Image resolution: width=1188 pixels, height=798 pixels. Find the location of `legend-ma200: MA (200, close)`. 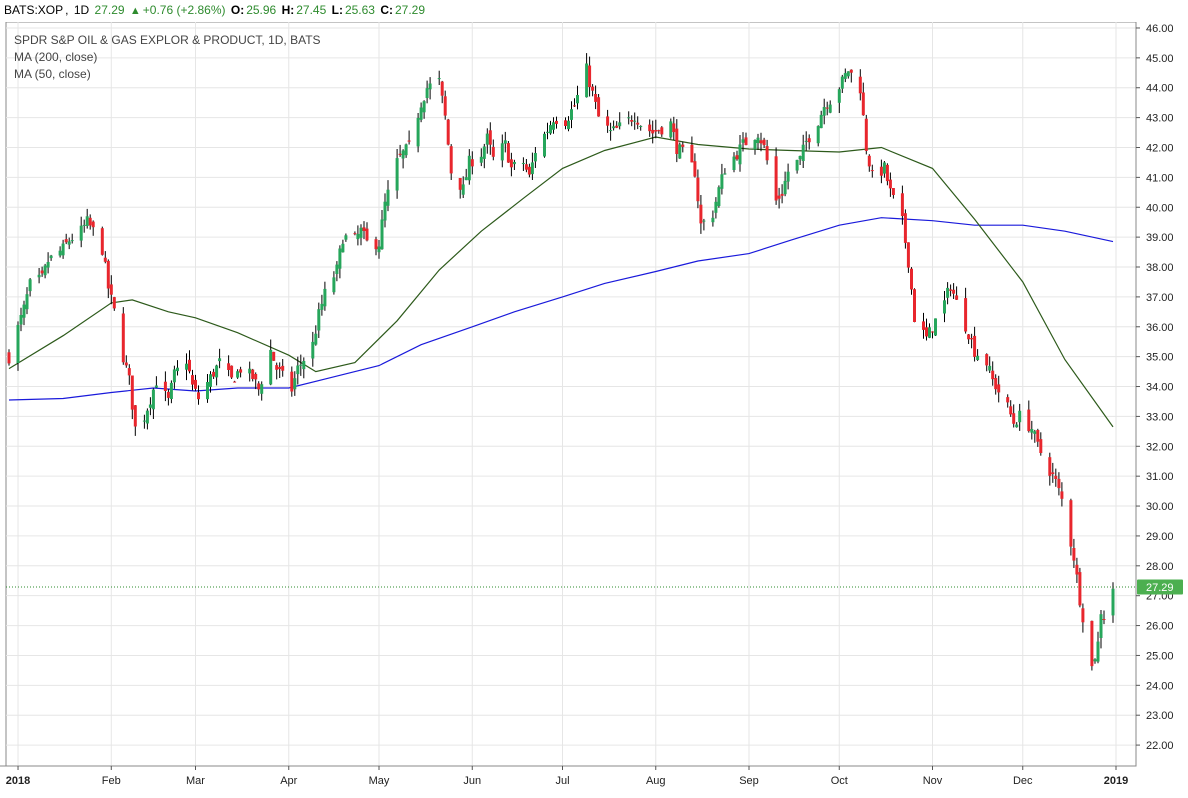

legend-ma200: MA (200, close) is located at coordinates (55, 57).